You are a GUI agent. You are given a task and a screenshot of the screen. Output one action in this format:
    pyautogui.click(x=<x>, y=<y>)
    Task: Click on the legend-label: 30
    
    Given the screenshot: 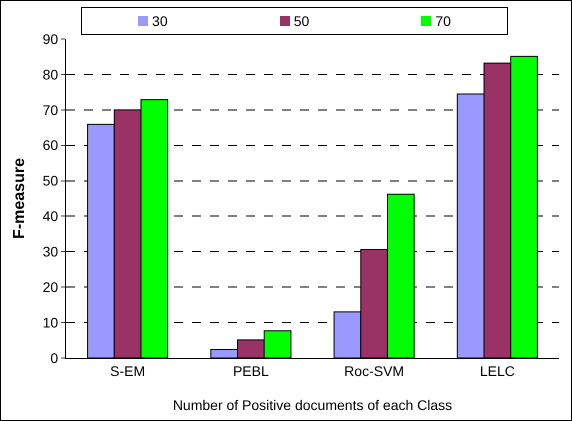 What is the action you would take?
    pyautogui.click(x=160, y=21)
    